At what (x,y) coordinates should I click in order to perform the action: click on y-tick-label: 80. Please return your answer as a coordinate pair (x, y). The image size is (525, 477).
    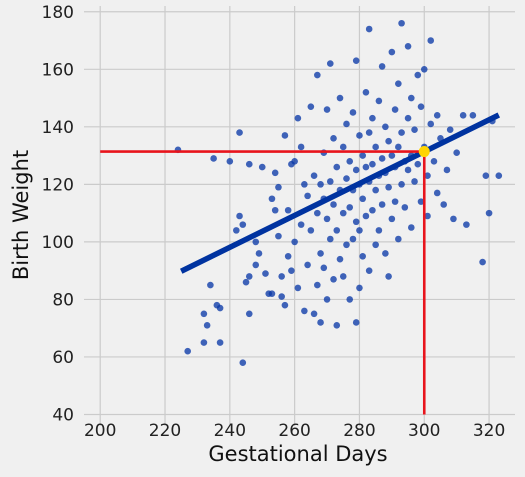
    Looking at the image, I should click on (63, 300).